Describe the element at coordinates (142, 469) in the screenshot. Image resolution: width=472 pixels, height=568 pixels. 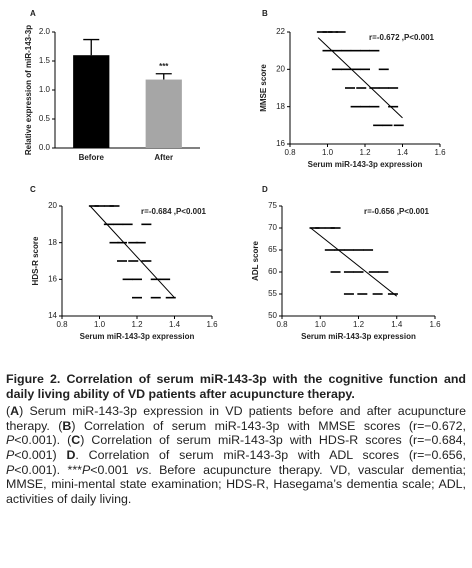
I see `caption-text: vs` at that location.